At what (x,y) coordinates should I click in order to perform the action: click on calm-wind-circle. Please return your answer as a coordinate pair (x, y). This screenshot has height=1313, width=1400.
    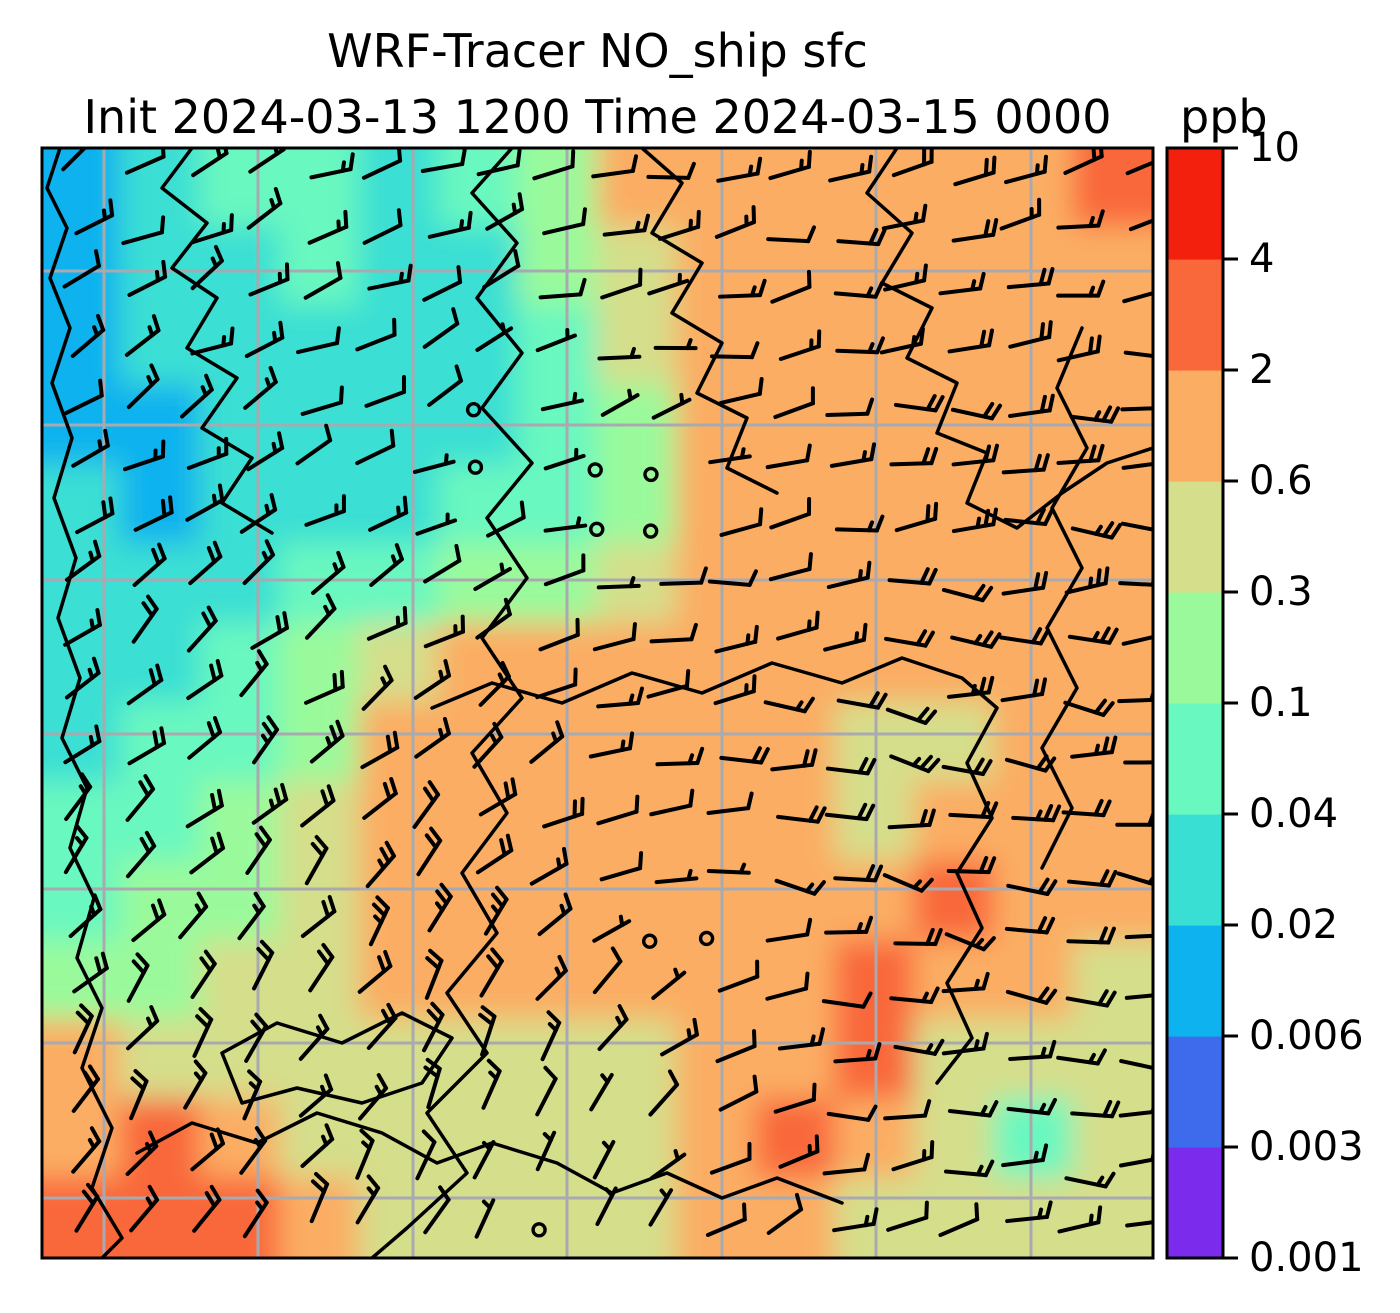
    Looking at the image, I should click on (706, 938).